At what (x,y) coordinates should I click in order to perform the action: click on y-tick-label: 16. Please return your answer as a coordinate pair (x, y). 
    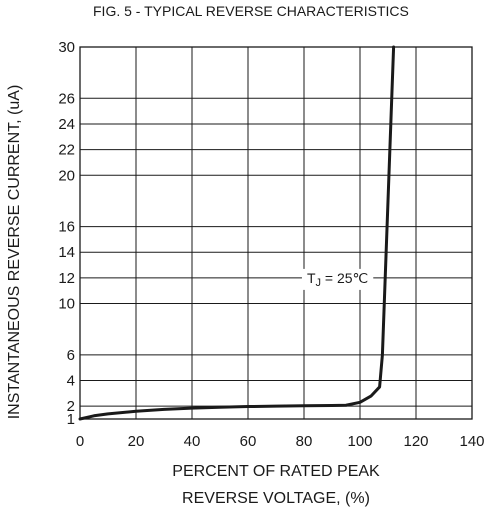
    Looking at the image, I should click on (66, 227).